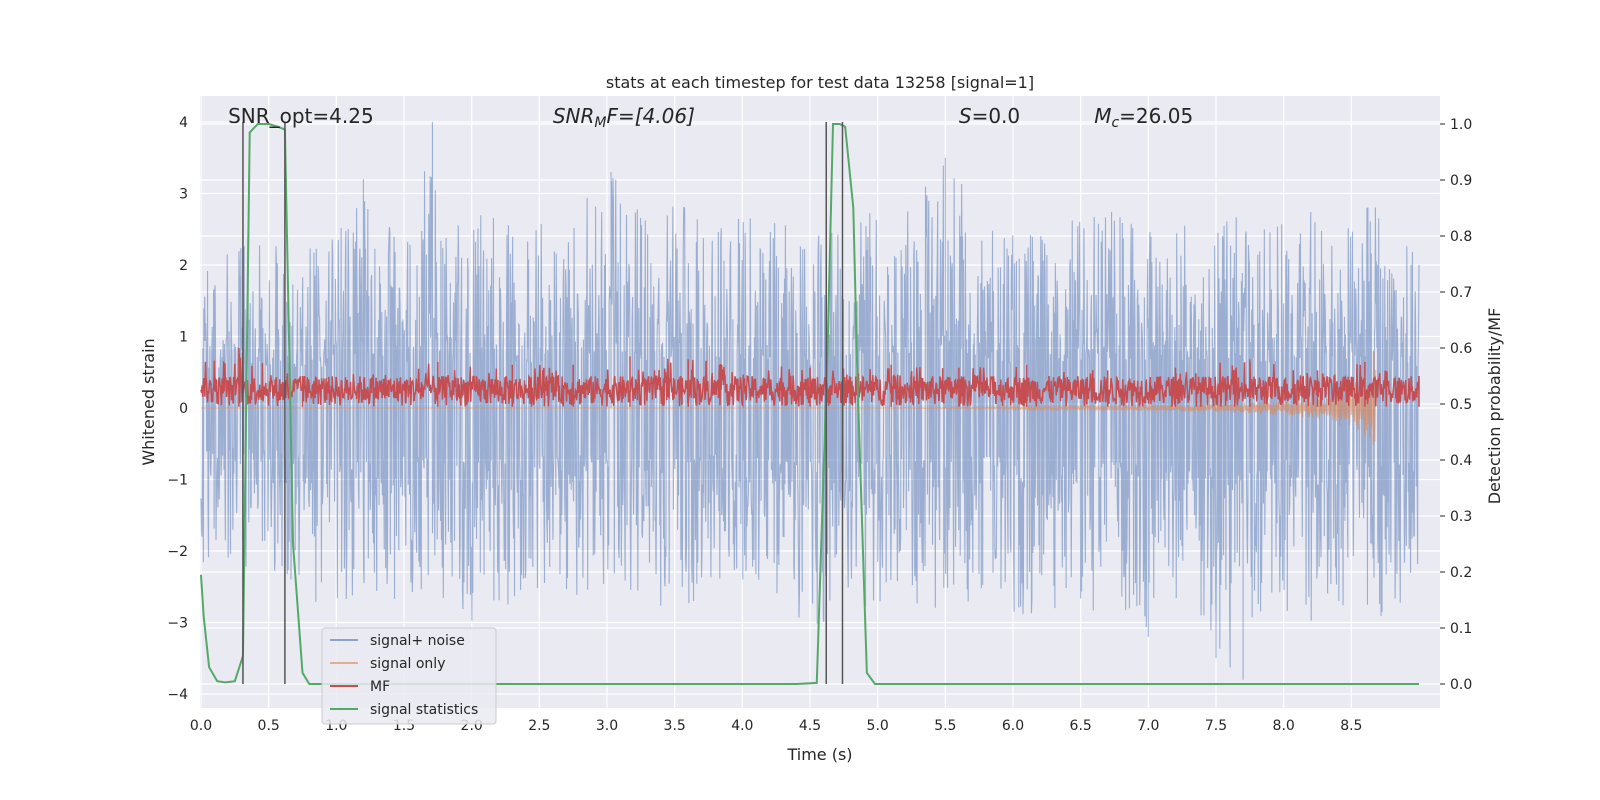  Describe the element at coordinates (1081, 726) in the screenshot. I see `x-tick-label: 6.5` at that location.